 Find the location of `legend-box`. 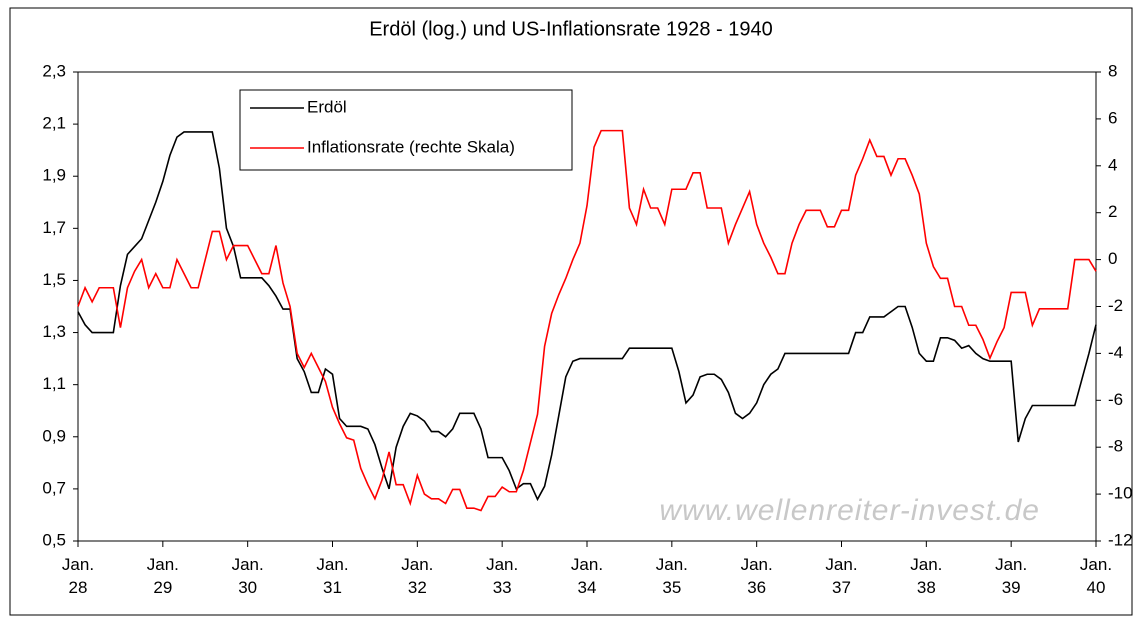

legend-box is located at coordinates (406, 130).